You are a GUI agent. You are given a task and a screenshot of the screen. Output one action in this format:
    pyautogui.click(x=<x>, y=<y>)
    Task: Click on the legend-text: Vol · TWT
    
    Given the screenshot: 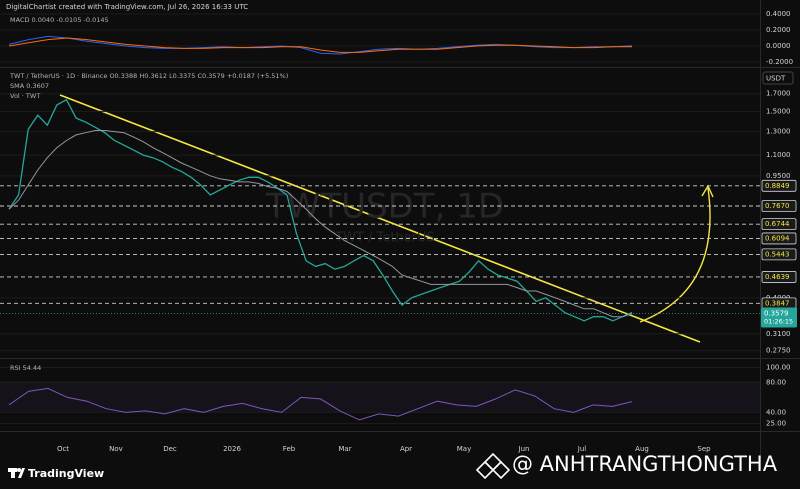 What is the action you would take?
    pyautogui.click(x=25, y=96)
    